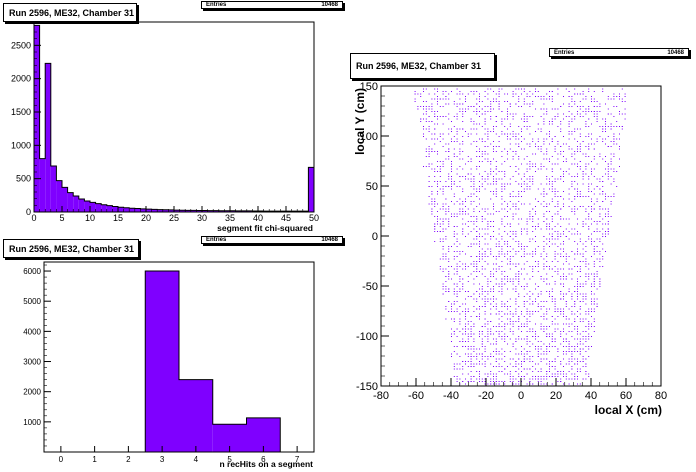 The height and width of the screenshot is (472, 696). Describe the element at coordinates (230, 218) in the screenshot. I see `chi2-xtick-label: 35` at that location.